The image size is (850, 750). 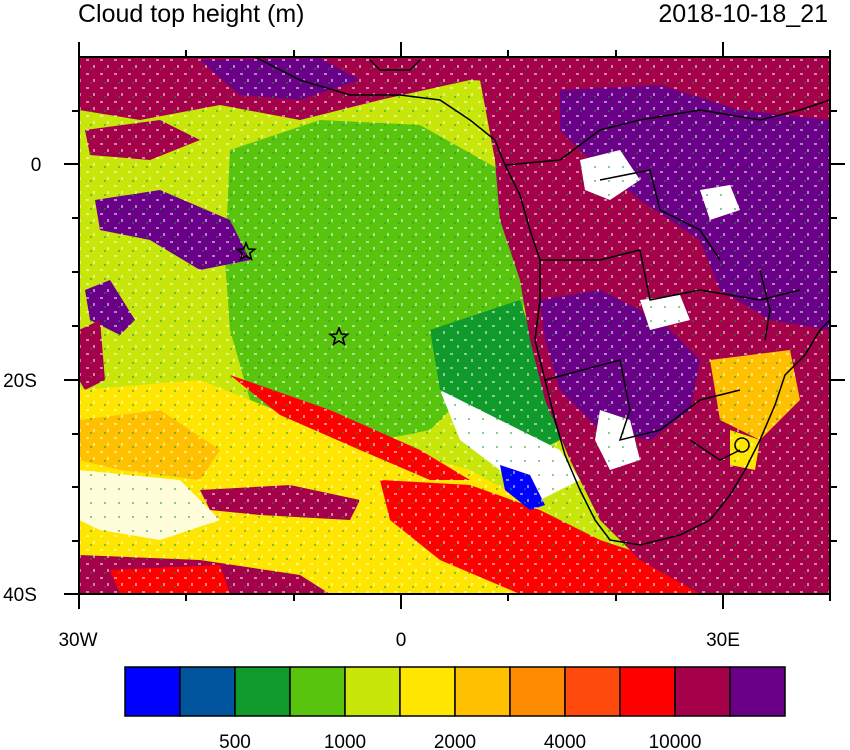 What do you see at coordinates (36, 165) in the screenshot?
I see `y-tick-label: 0` at bounding box center [36, 165].